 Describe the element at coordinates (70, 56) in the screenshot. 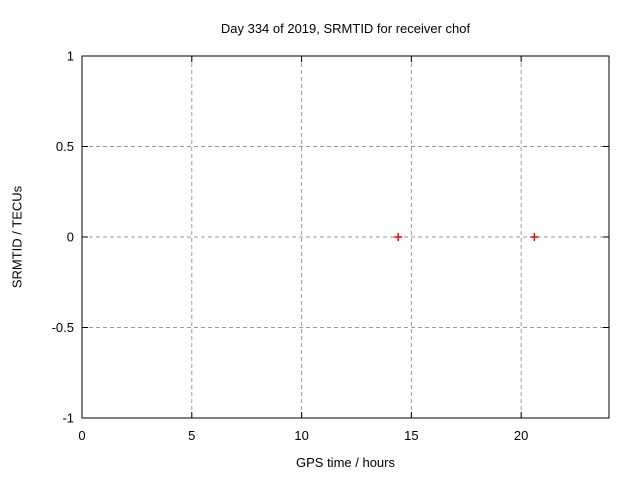

I see `y-tick-label: 1` at that location.